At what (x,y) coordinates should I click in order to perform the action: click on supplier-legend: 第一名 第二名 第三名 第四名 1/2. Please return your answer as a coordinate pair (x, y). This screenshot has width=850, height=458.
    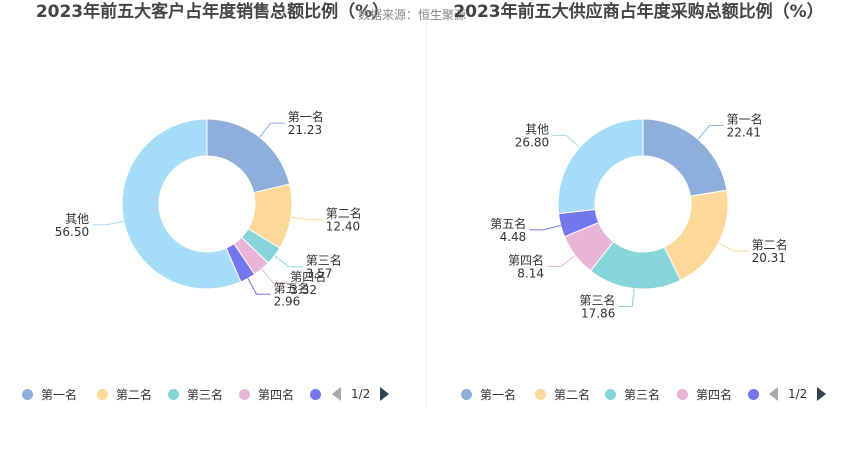
    Looking at the image, I should click on (638, 394).